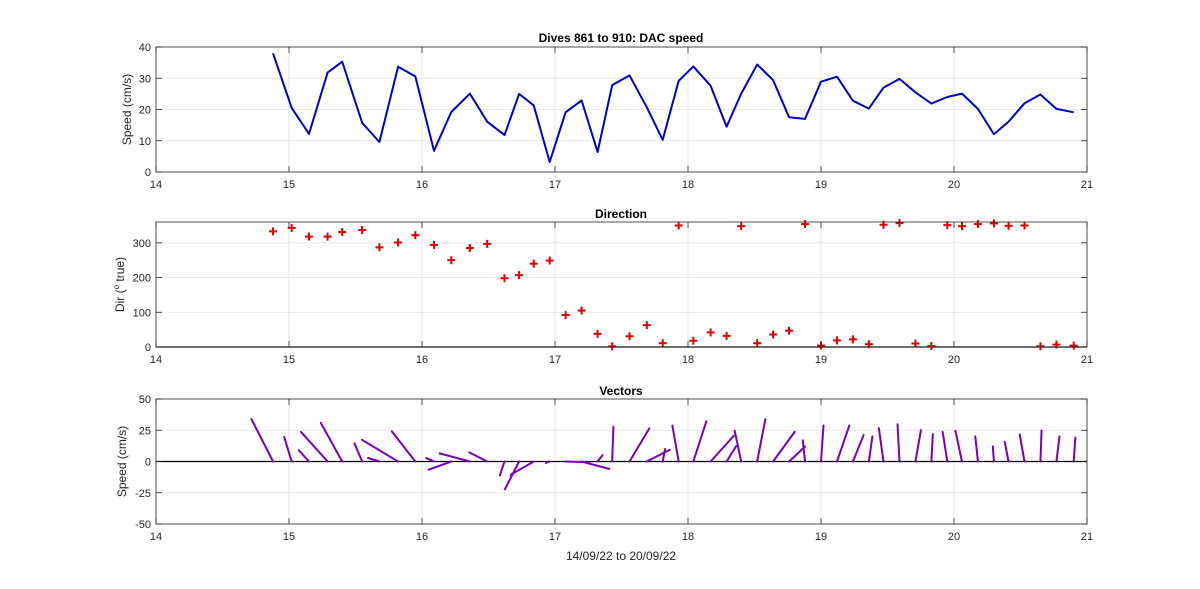 This screenshot has height=589, width=1200. Describe the element at coordinates (145, 431) in the screenshot. I see `y-tick-label: 25` at that location.